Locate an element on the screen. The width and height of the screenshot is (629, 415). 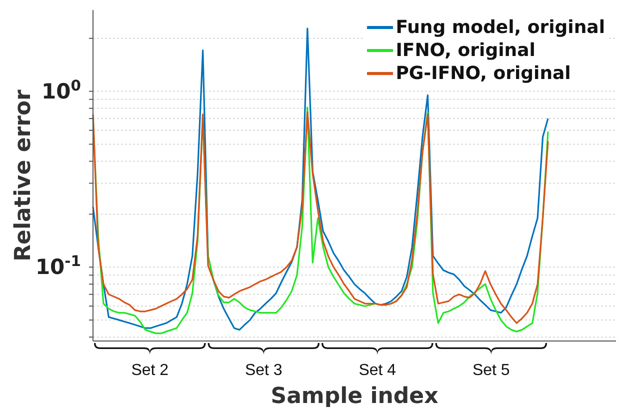
text: Set 2 is located at coordinates (150, 370).